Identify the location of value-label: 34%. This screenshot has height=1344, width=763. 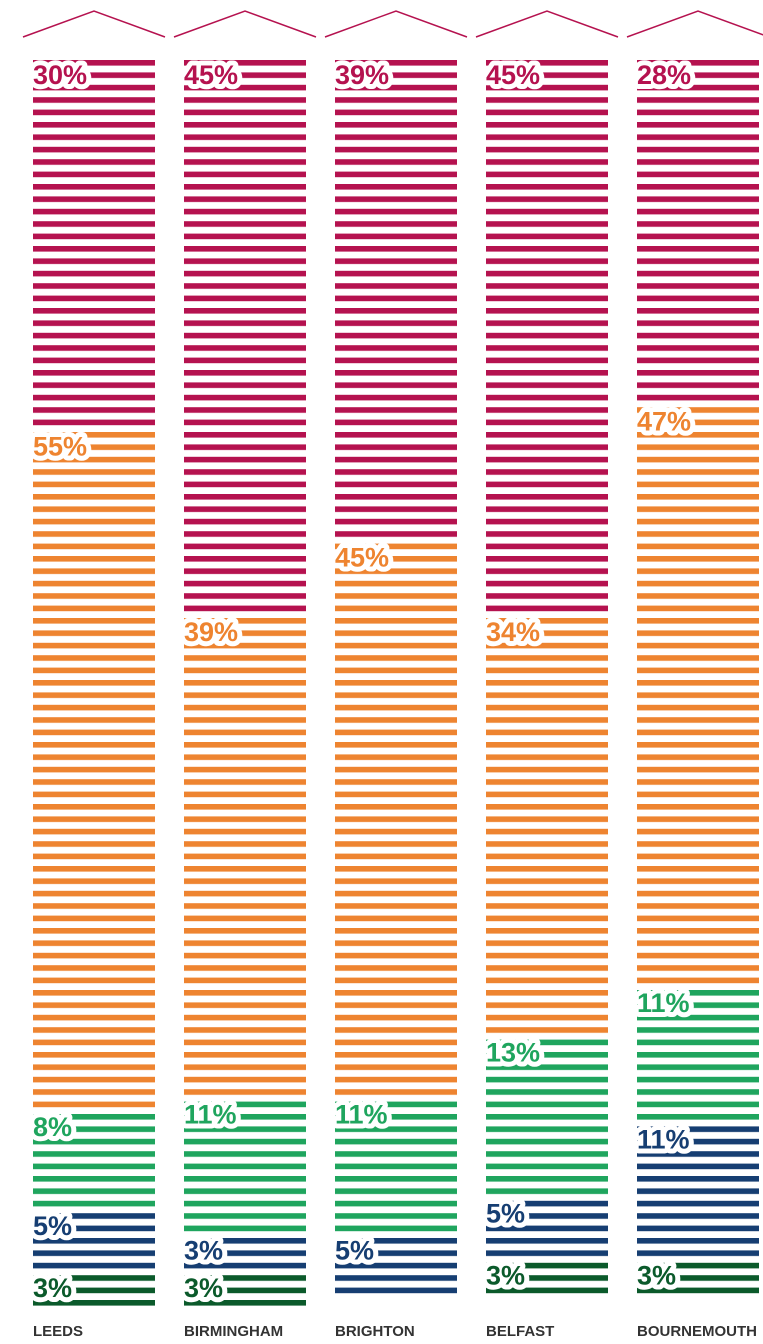
(513, 632).